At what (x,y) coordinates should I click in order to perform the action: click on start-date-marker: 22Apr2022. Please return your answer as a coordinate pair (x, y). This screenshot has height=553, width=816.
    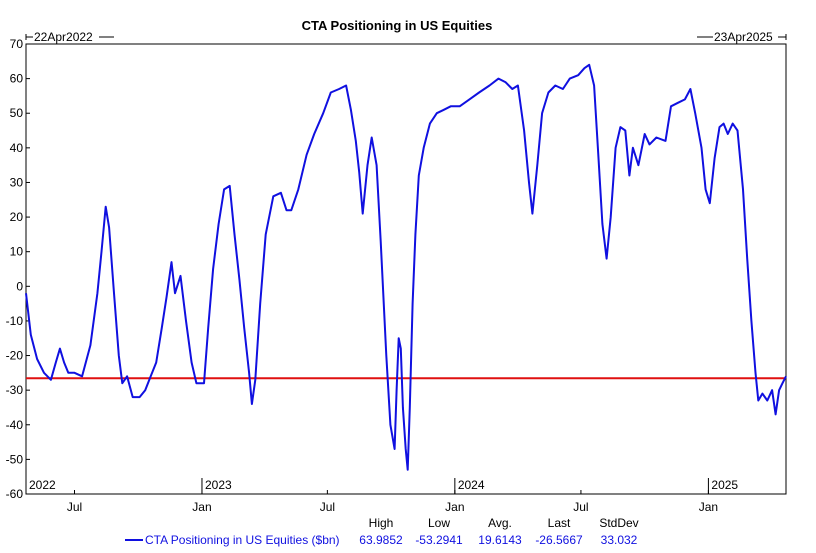
    Looking at the image, I should click on (69, 37).